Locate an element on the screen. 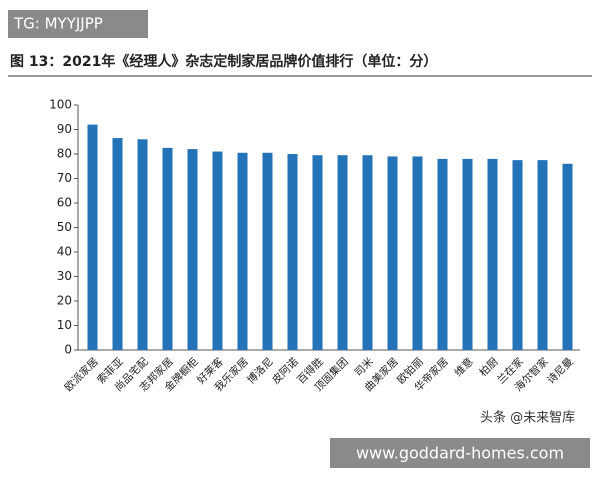 The width and height of the screenshot is (600, 480). y-tick-label: 10 is located at coordinates (64, 325).